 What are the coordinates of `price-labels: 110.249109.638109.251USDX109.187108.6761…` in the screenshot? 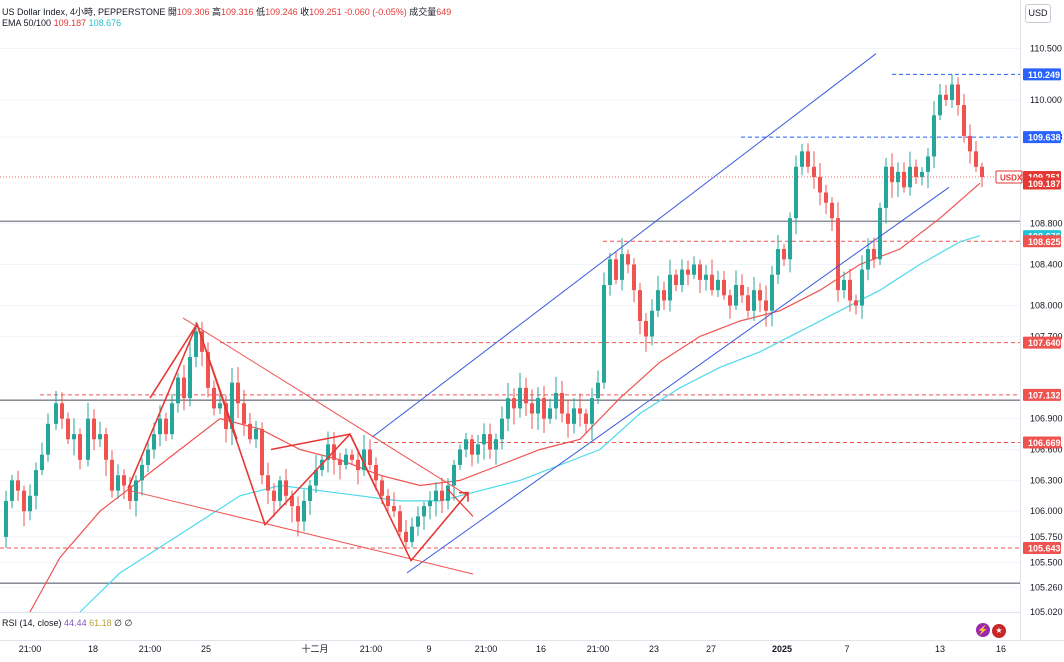 It's located at (1028, 311).